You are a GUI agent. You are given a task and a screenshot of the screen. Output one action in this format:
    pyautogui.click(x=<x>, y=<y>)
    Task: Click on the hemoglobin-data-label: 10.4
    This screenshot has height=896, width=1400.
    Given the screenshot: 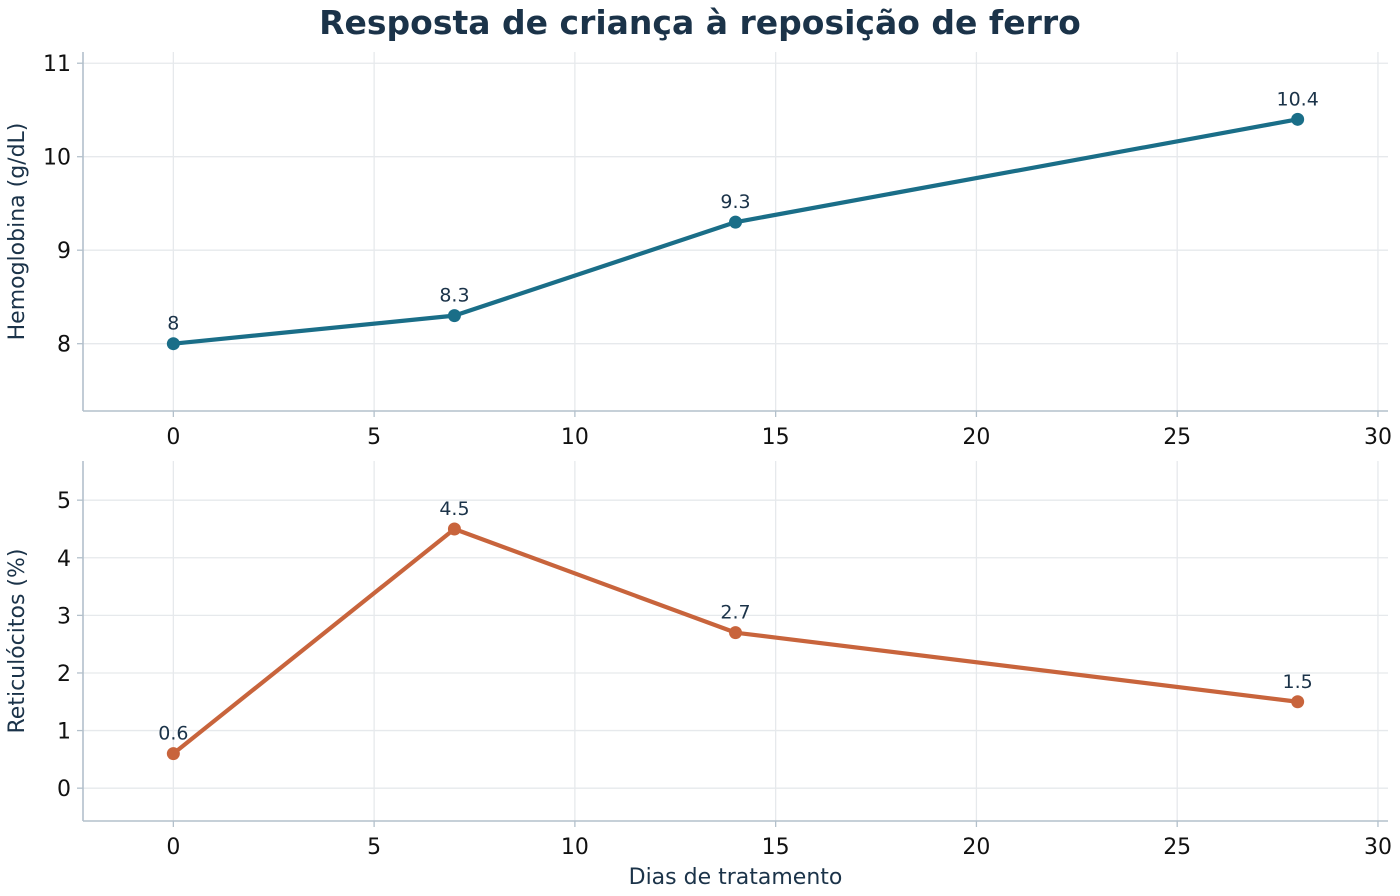 What is the action you would take?
    pyautogui.click(x=1297, y=99)
    